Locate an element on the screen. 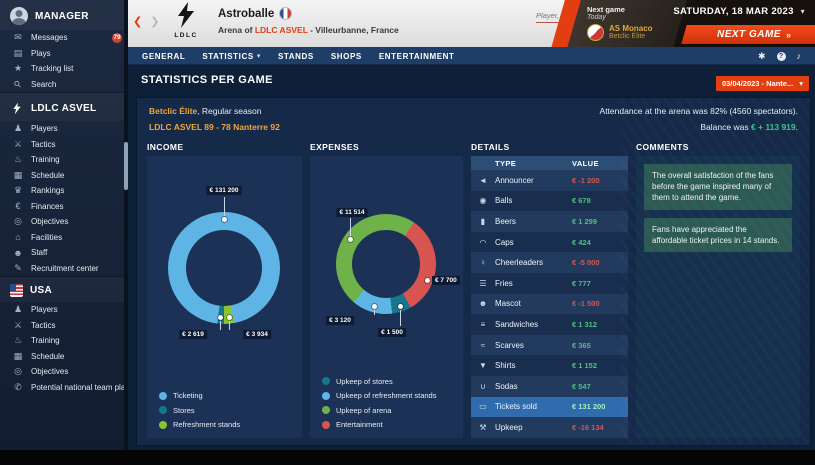 The image size is (815, 465). league-name: Betclic Élite is located at coordinates (173, 111).